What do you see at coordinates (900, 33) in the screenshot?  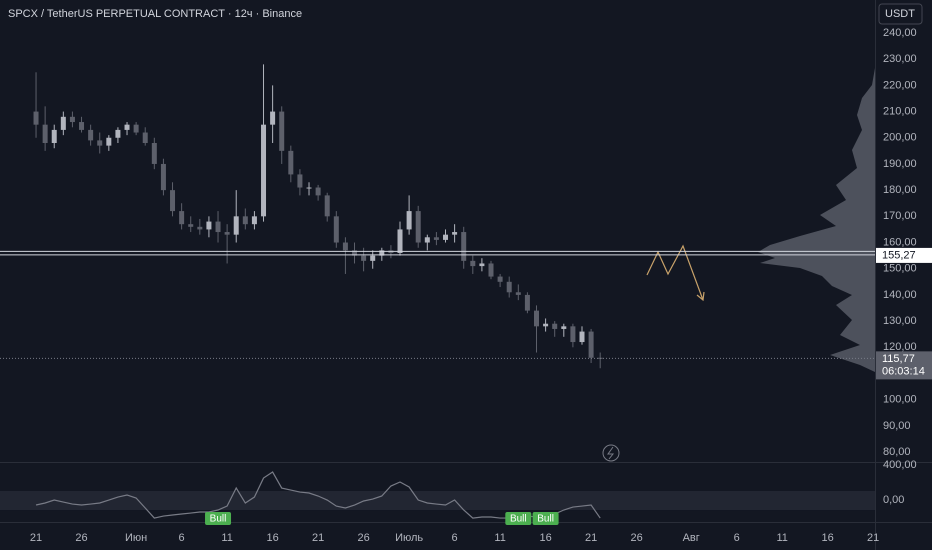 I see `y-tick-label: 240,00` at bounding box center [900, 33].